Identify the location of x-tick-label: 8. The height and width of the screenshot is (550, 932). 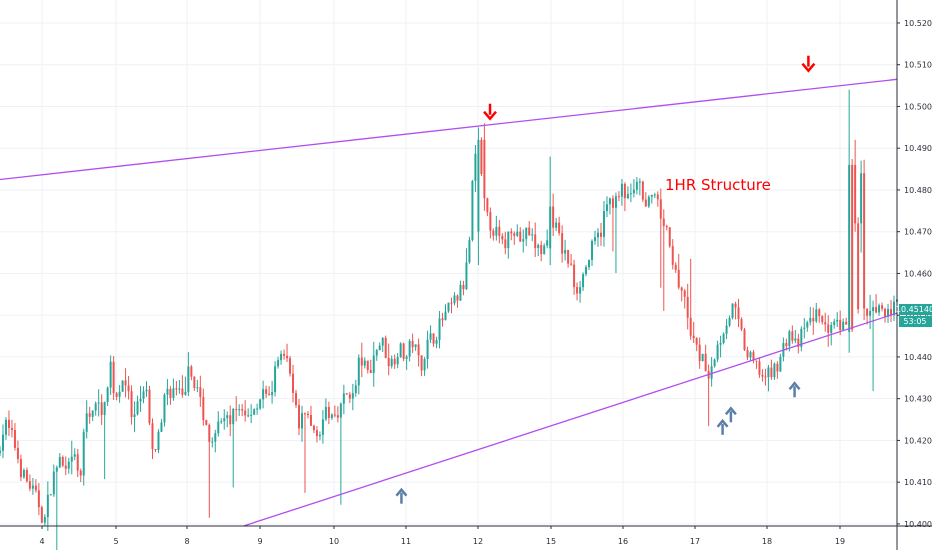
(186, 541).